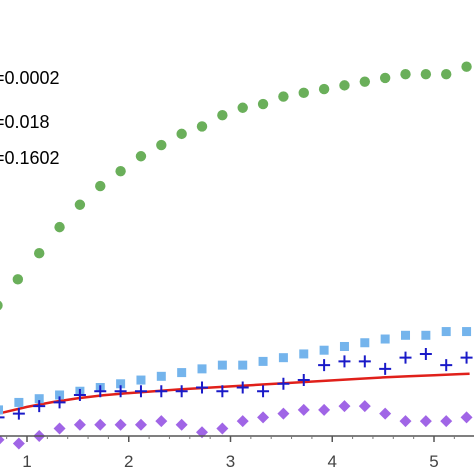  I want to click on x-tick-label: 1, so click(26, 461).